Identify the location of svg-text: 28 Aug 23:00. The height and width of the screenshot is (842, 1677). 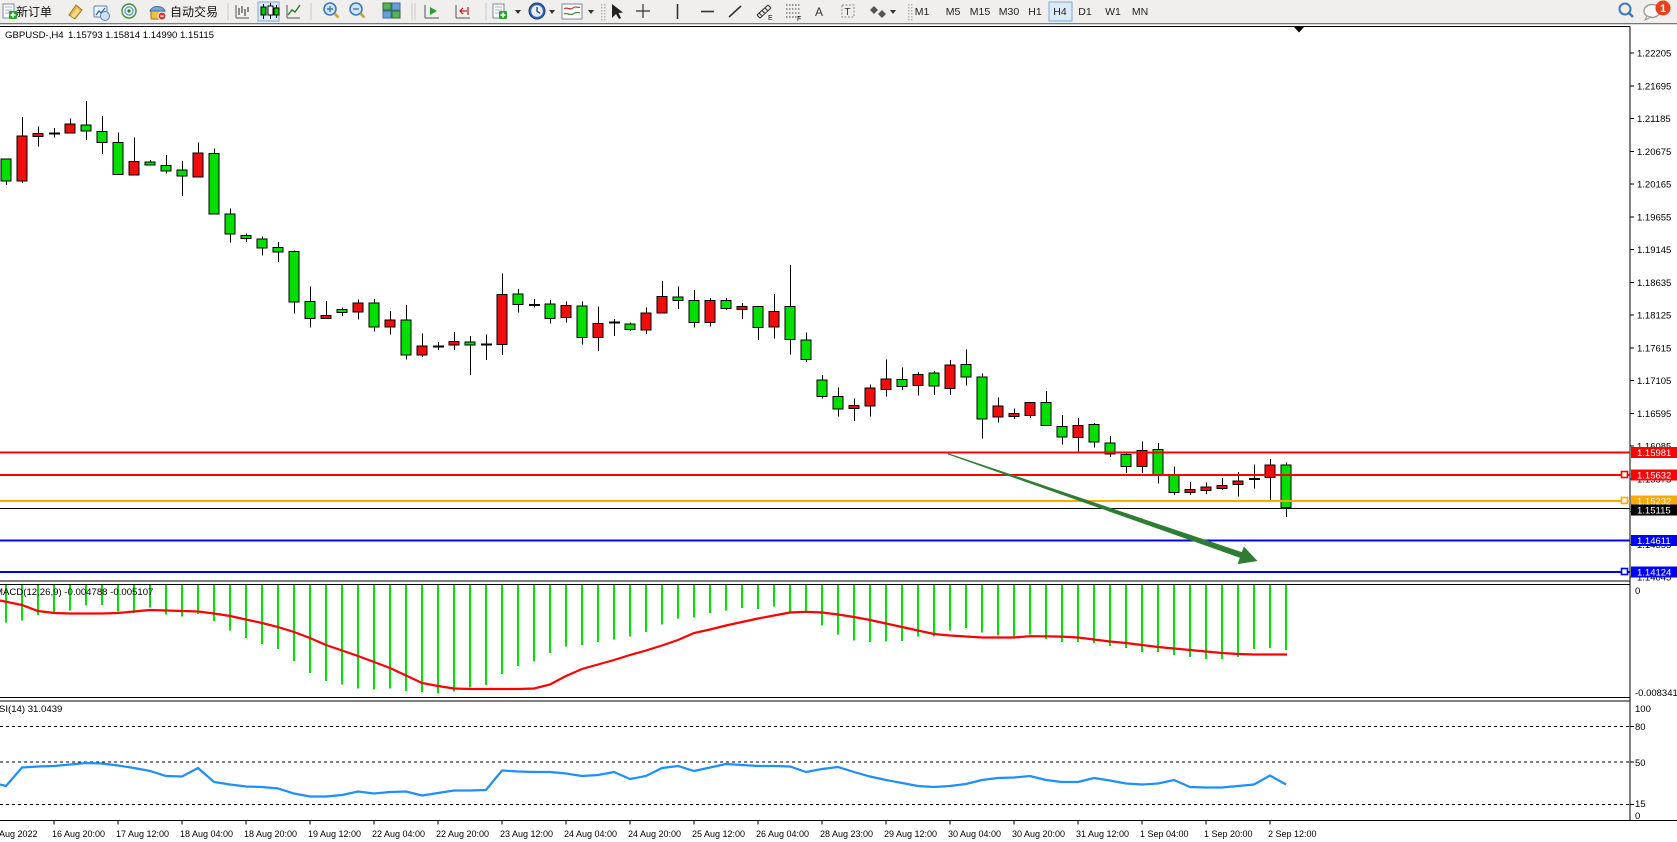
(846, 834).